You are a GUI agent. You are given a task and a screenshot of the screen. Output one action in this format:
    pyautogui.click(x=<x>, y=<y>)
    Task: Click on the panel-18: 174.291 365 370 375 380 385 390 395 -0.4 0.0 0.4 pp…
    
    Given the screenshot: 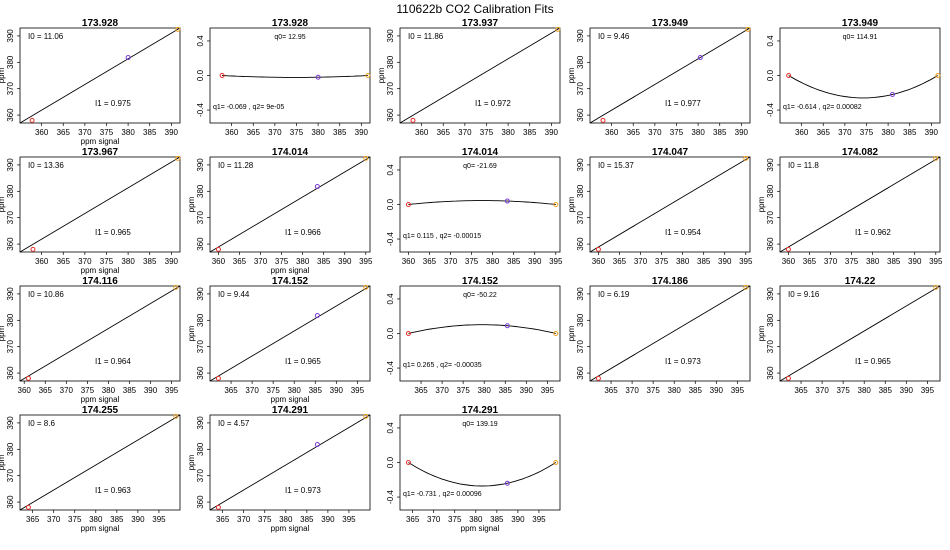 What is the action you would take?
    pyautogui.click(x=473, y=469)
    